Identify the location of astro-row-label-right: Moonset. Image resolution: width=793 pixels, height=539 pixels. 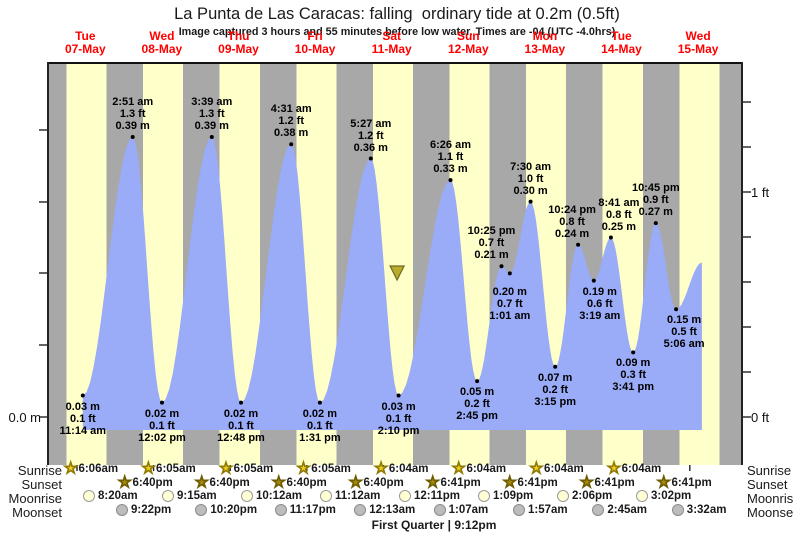
(770, 512).